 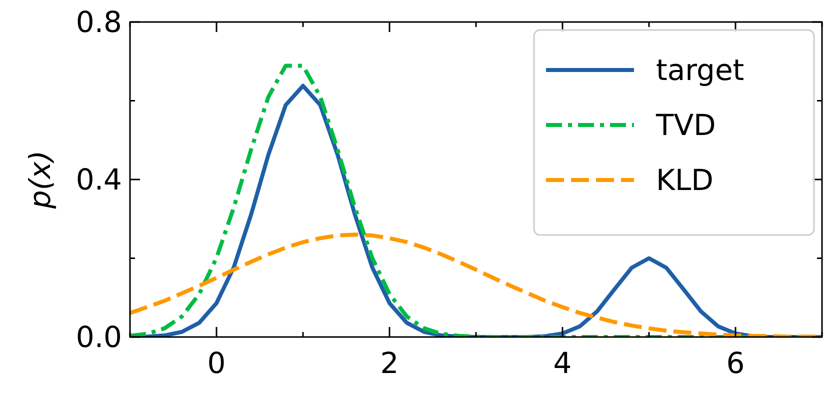 What do you see at coordinates (685, 125) in the screenshot?
I see `legend-label: TVD` at bounding box center [685, 125].